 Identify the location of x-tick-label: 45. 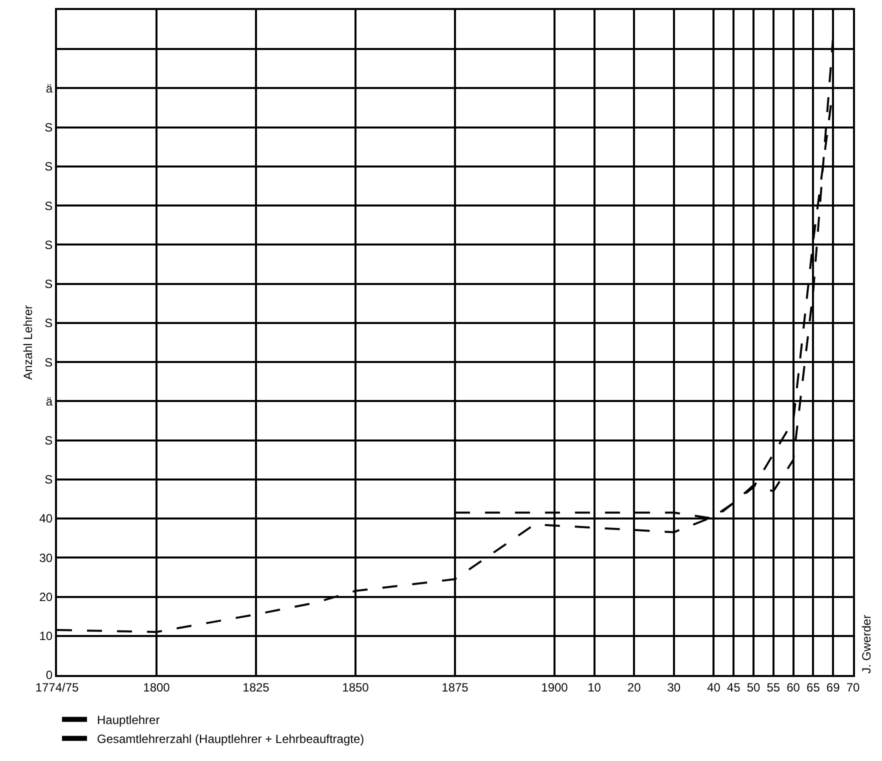
(733, 687).